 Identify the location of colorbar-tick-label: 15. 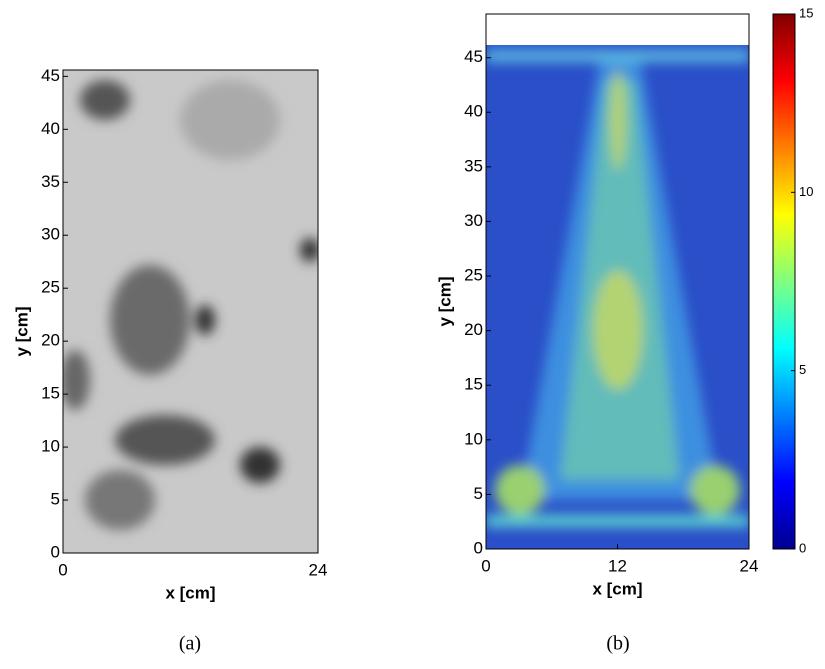
(806, 12).